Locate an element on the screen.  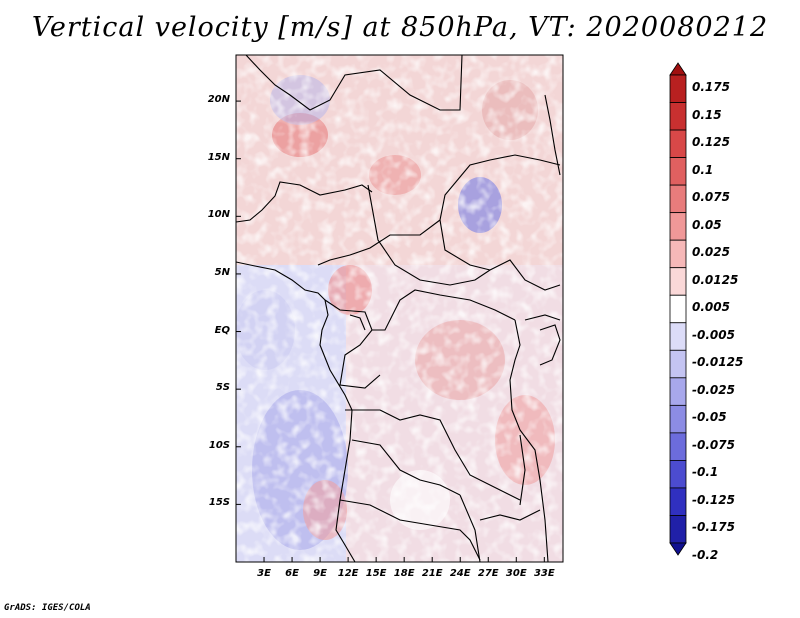
grads-credit: GrADS: IGES/COLA is located at coordinates (47, 608).